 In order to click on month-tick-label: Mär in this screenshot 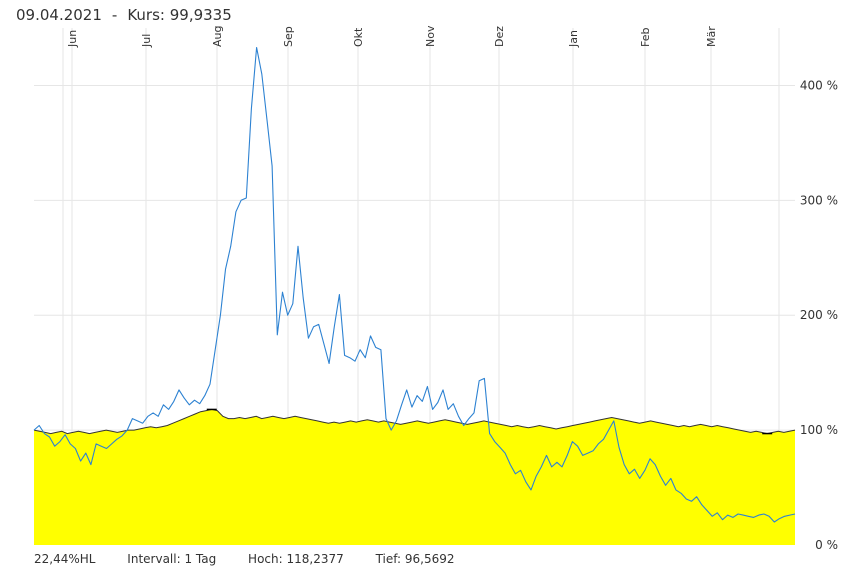, I will do `click(711, 36)`.